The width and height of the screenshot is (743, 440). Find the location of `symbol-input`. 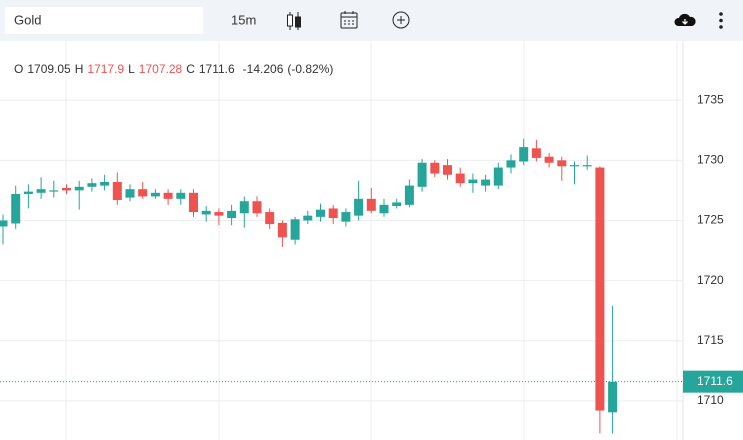

symbol-input is located at coordinates (104, 20).